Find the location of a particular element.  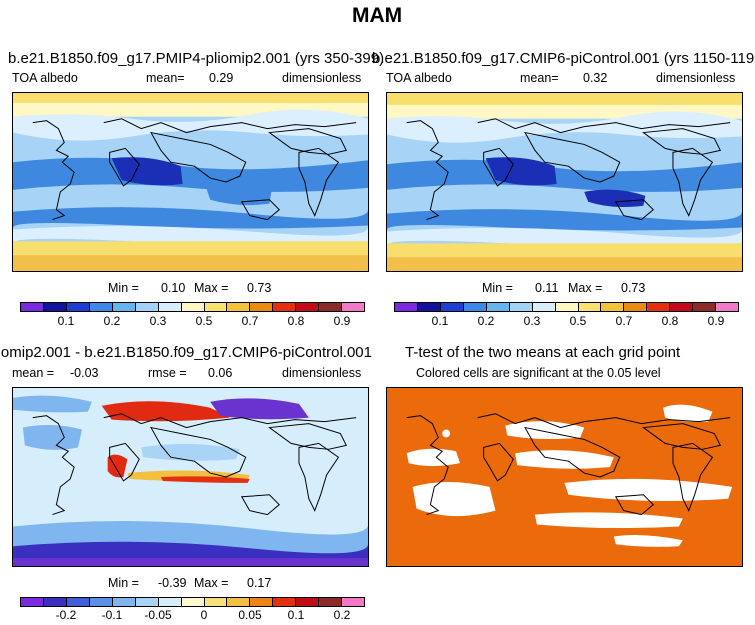

colorbar-tick-label: -0.1 is located at coordinates (112, 615).